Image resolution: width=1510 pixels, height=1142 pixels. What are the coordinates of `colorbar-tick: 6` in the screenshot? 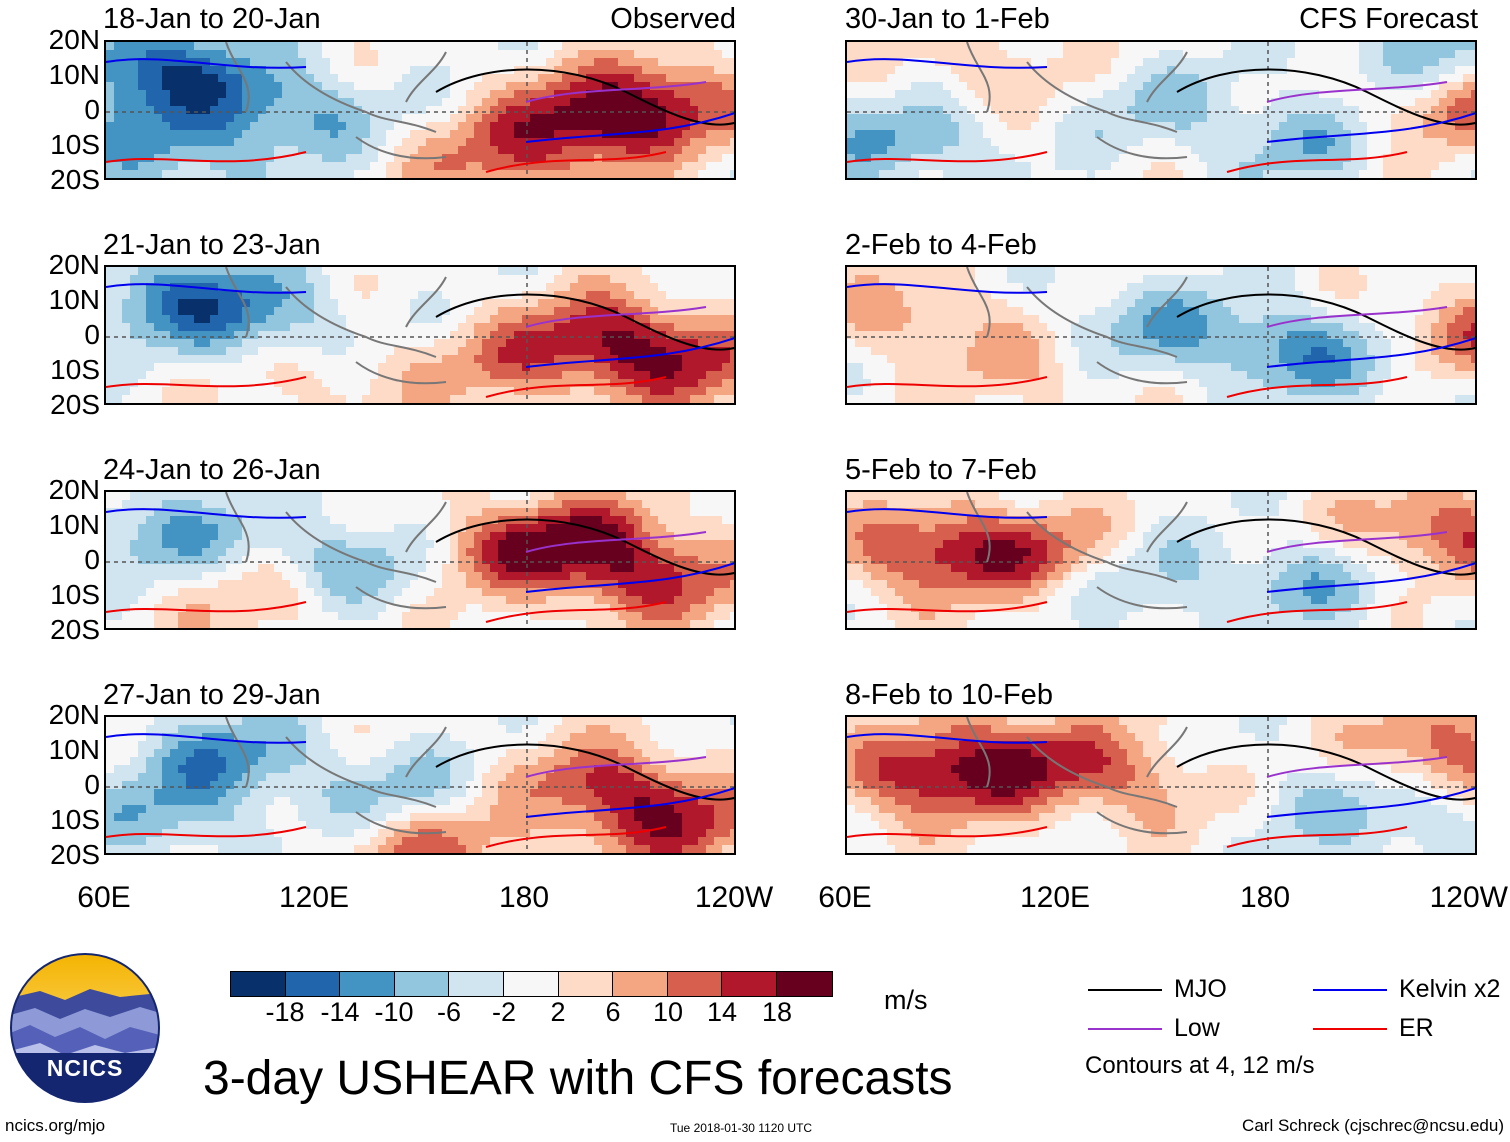 It's located at (613, 1012).